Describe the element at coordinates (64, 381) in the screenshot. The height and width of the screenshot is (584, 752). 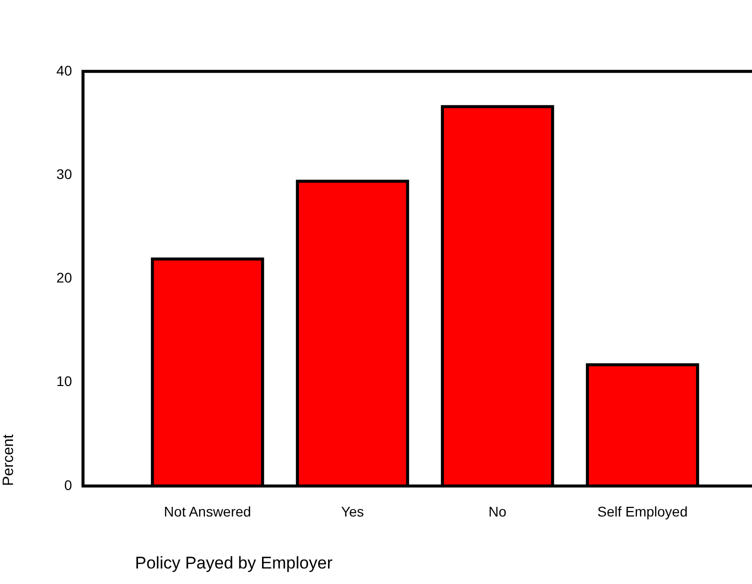
I see `y-tick-label: 10` at that location.